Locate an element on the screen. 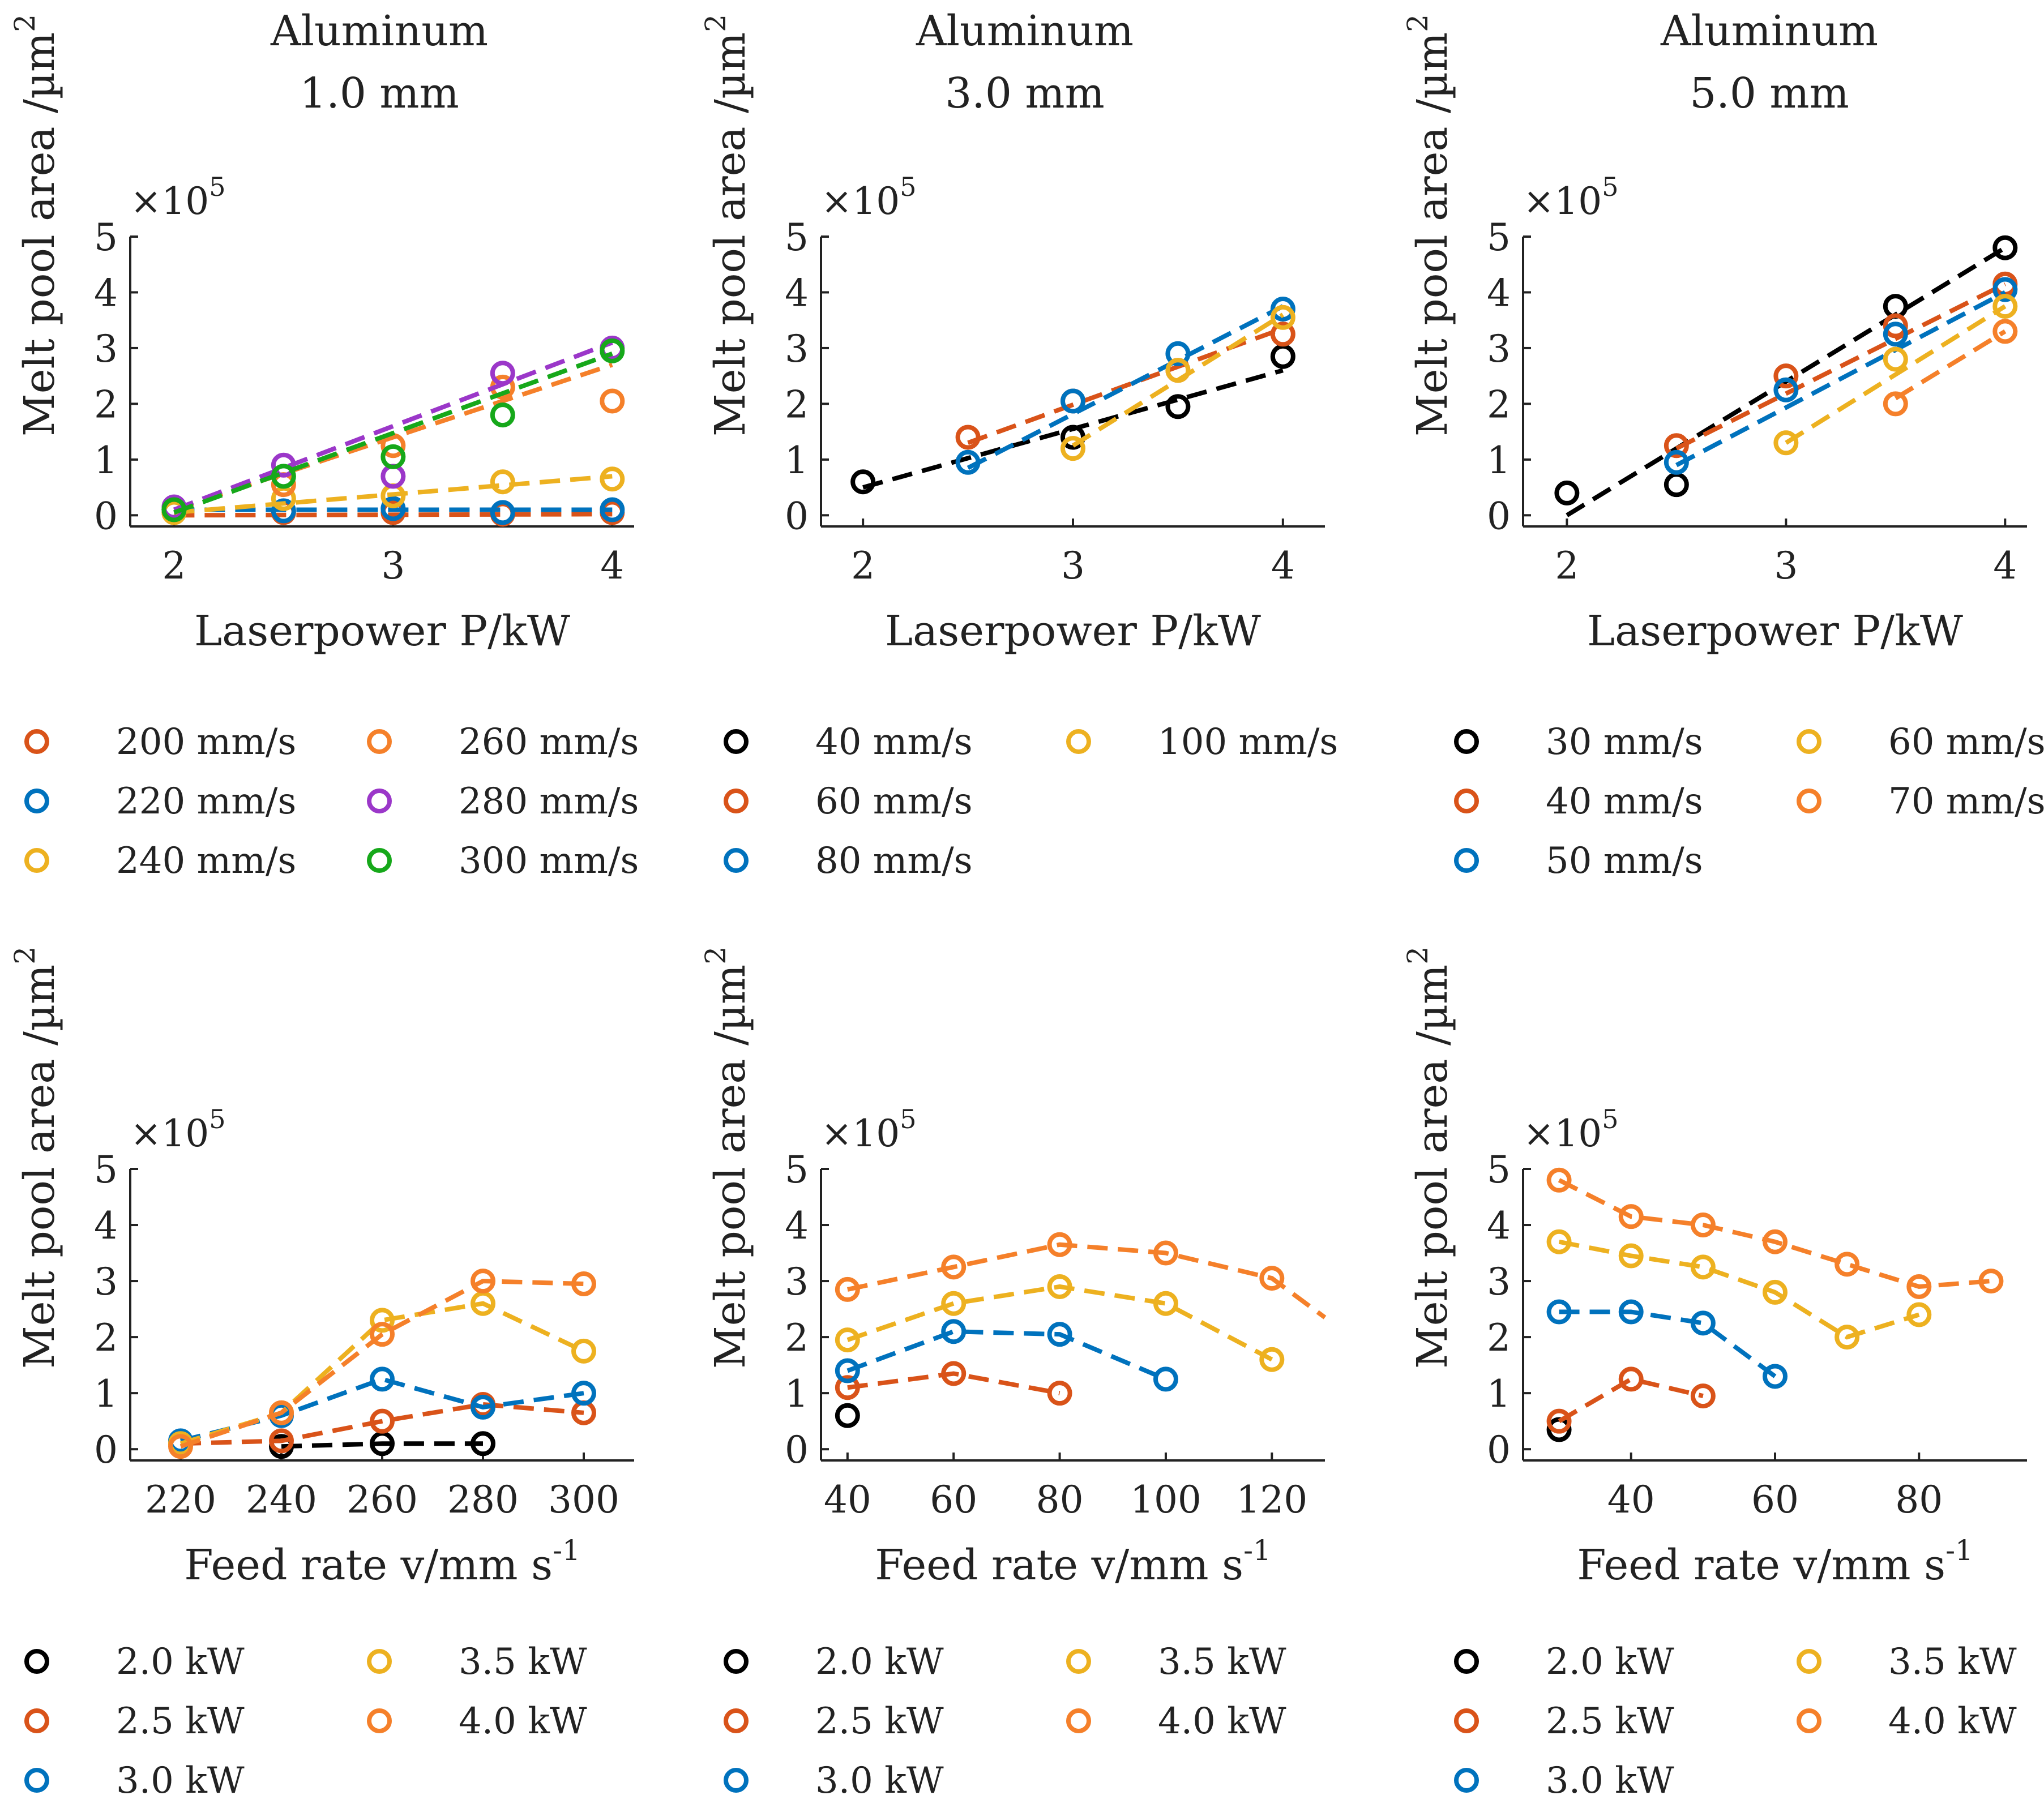 The image size is (2044, 1808). series-30 mm/s is located at coordinates (1786, 376).